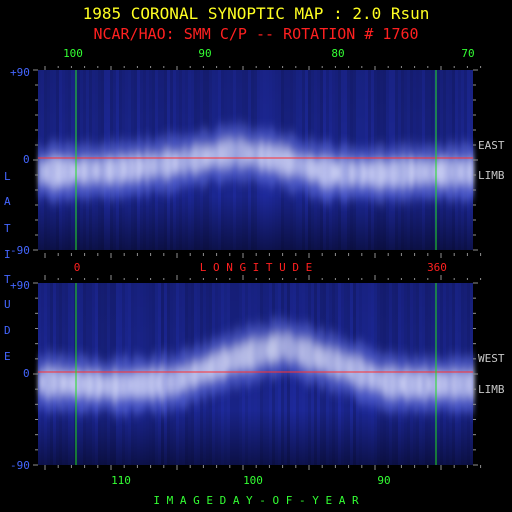 The width and height of the screenshot is (512, 512). I want to click on chart-title: 1985 CORONAL SYNOPTIC MAP : 2.0 Rsun, so click(256, 13).